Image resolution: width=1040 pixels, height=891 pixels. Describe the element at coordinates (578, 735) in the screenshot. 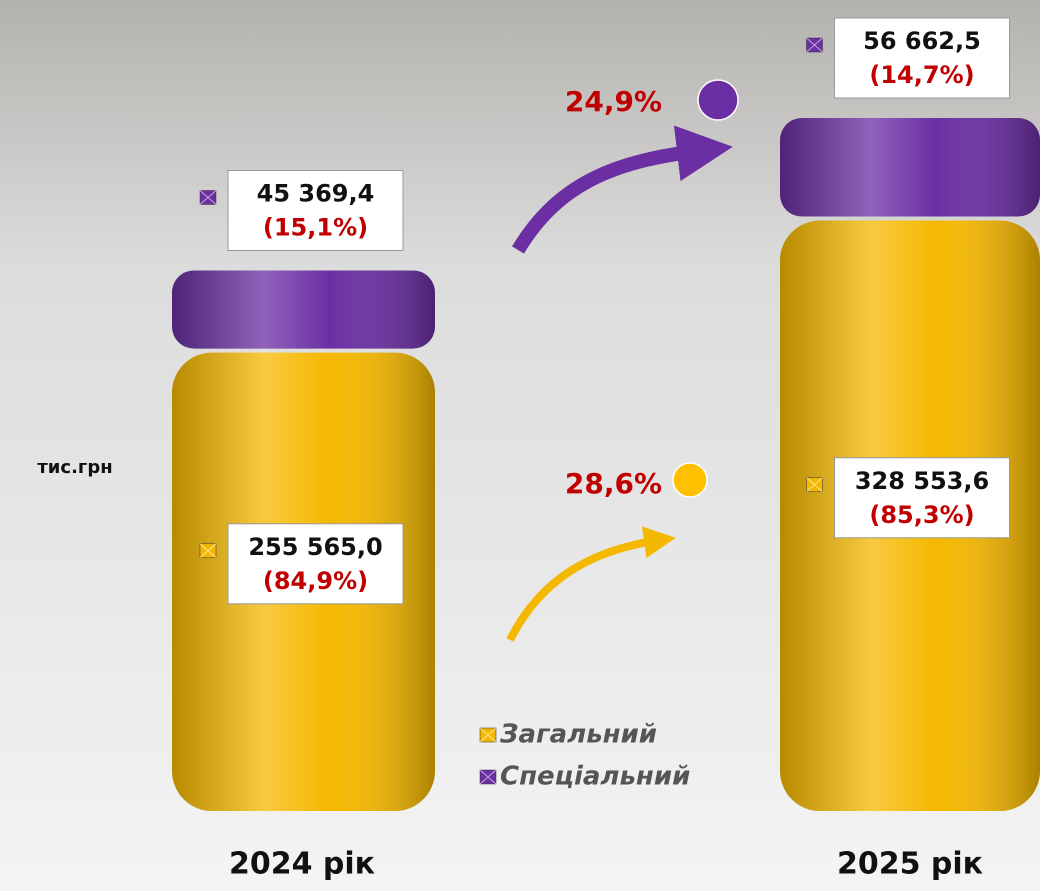

I see `legend-label: Загальний` at that location.